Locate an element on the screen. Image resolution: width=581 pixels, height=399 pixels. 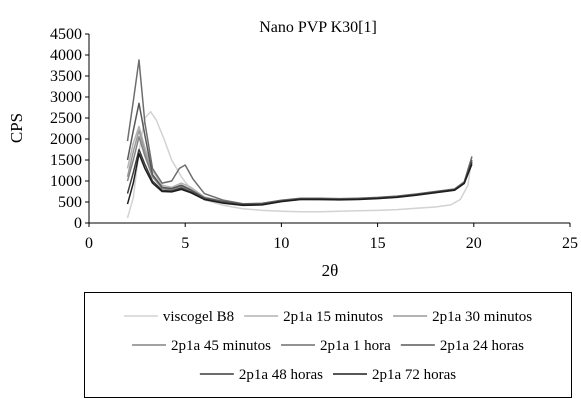
y-tick-label: 3000 is located at coordinates (66, 97).